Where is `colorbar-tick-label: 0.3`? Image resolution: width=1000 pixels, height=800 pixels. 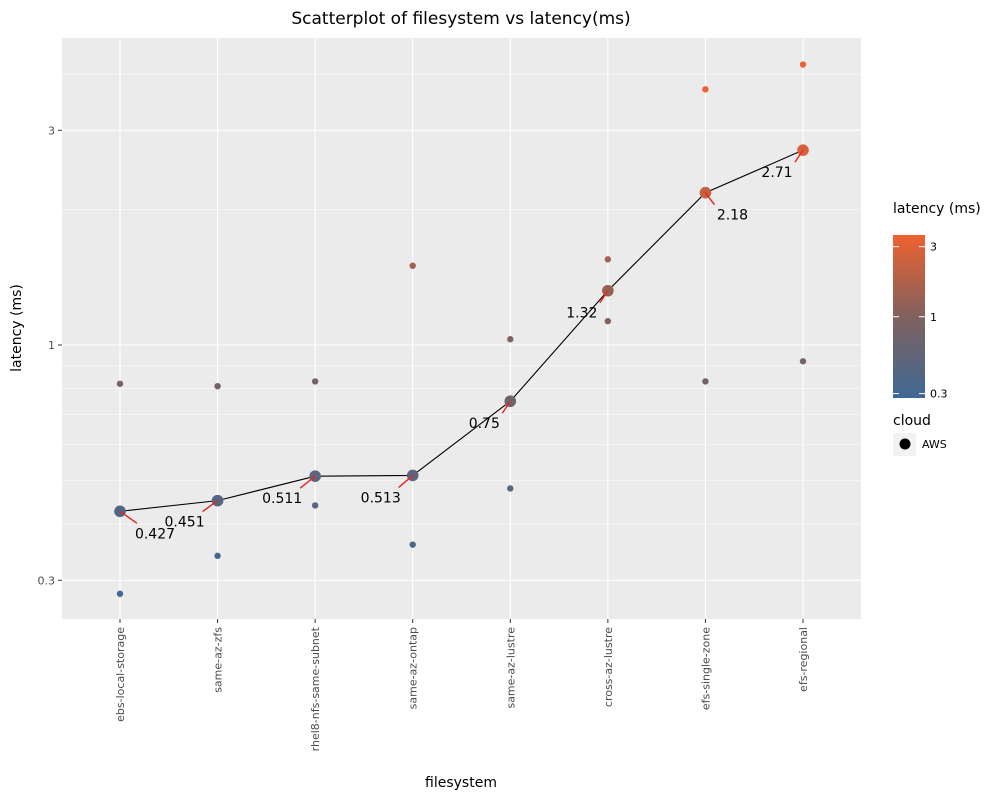 colorbar-tick-label: 0.3 is located at coordinates (939, 394).